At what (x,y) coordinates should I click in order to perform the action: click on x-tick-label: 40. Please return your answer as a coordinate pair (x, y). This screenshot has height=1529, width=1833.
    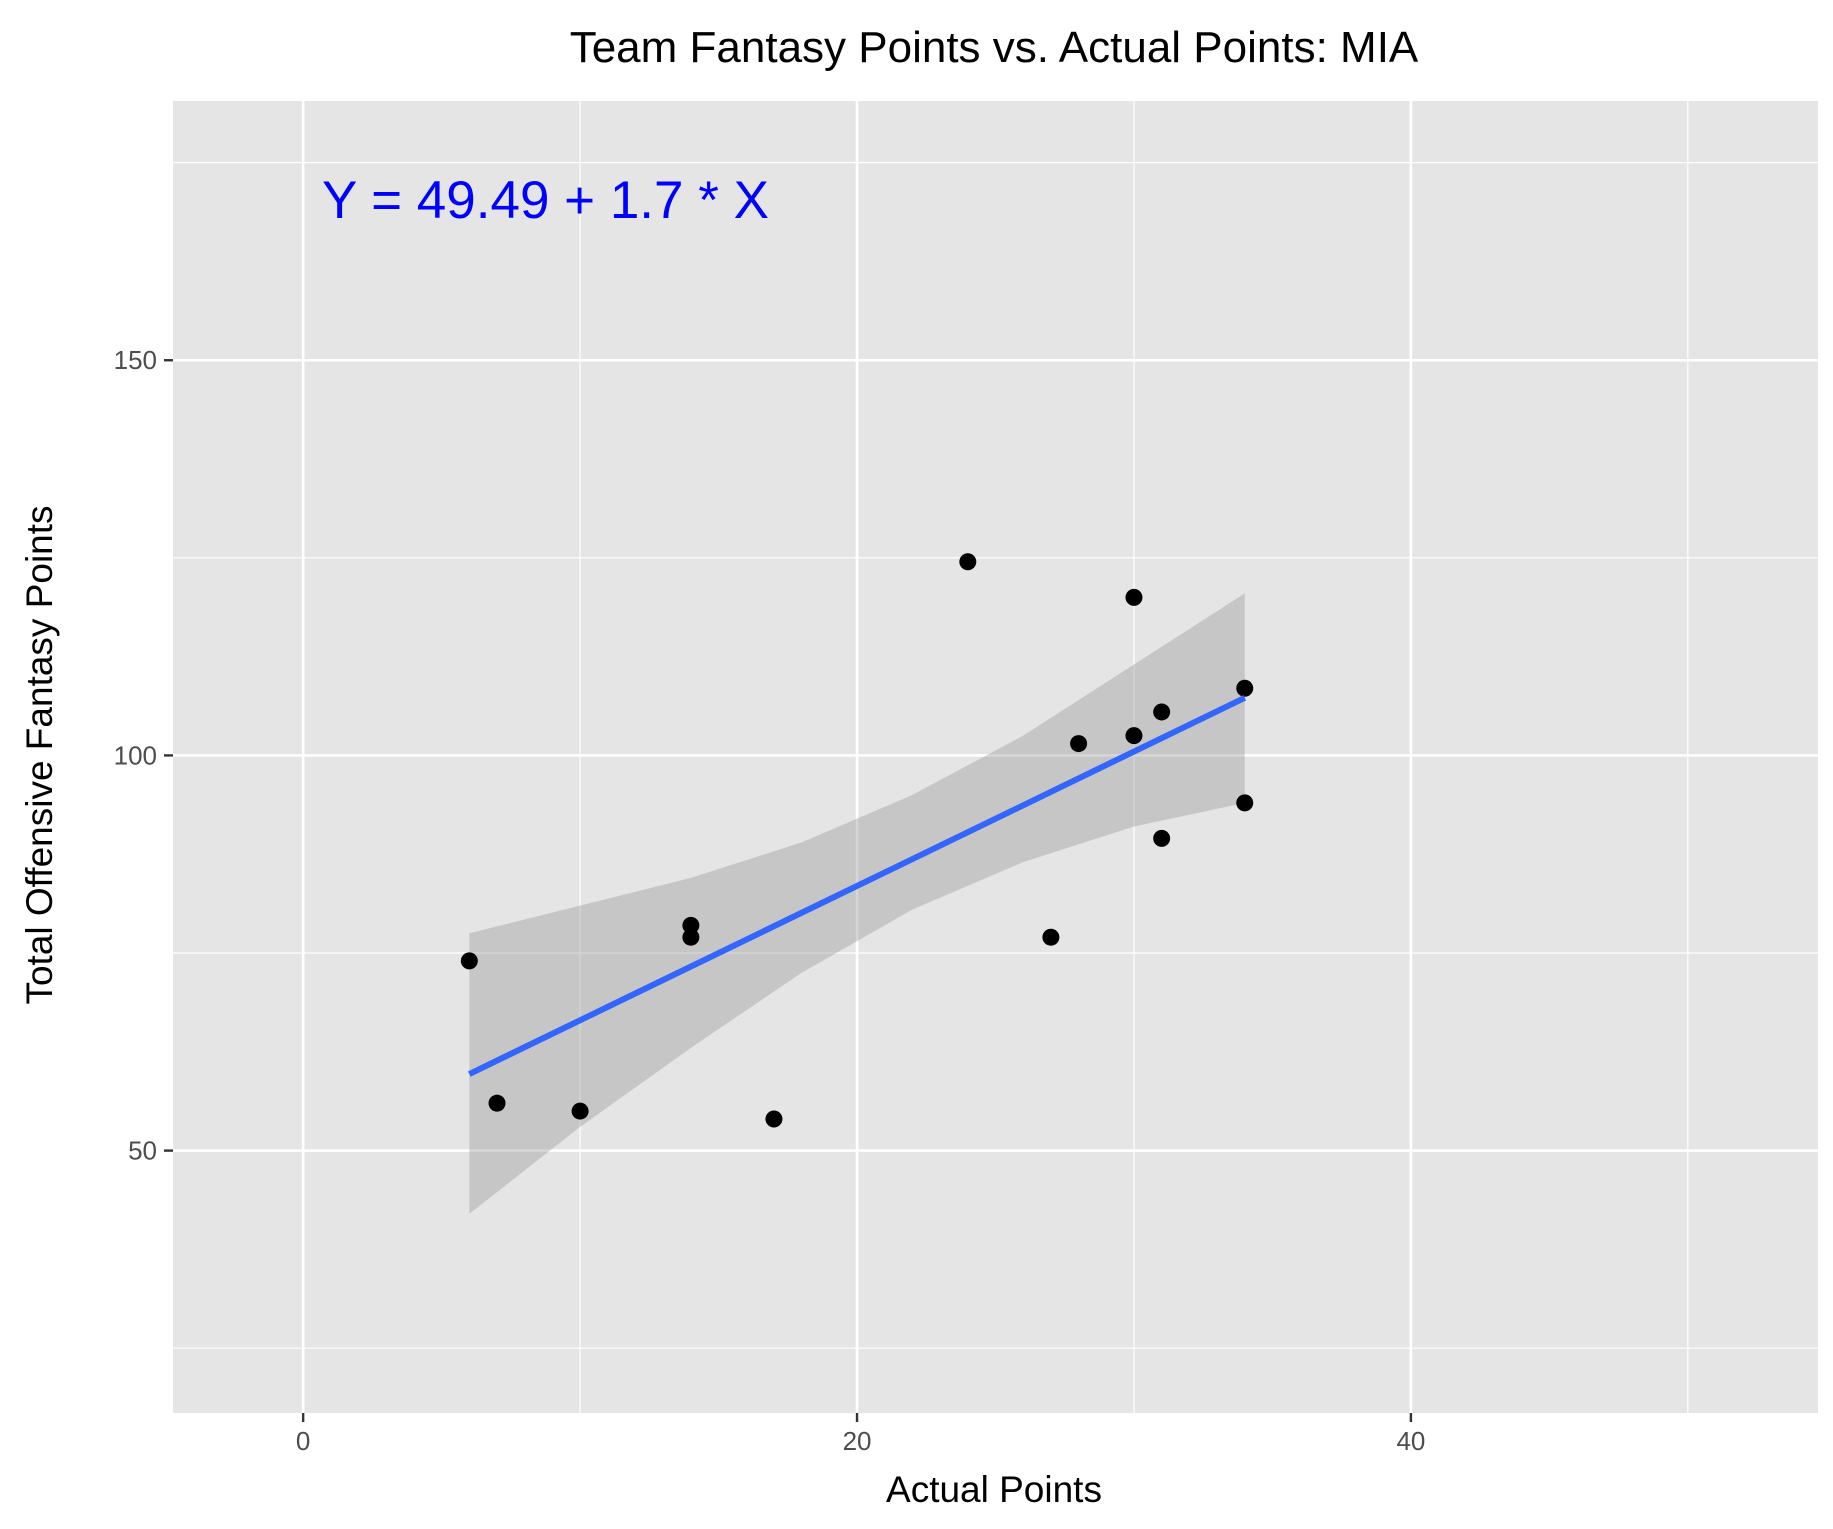
    Looking at the image, I should click on (1410, 1441).